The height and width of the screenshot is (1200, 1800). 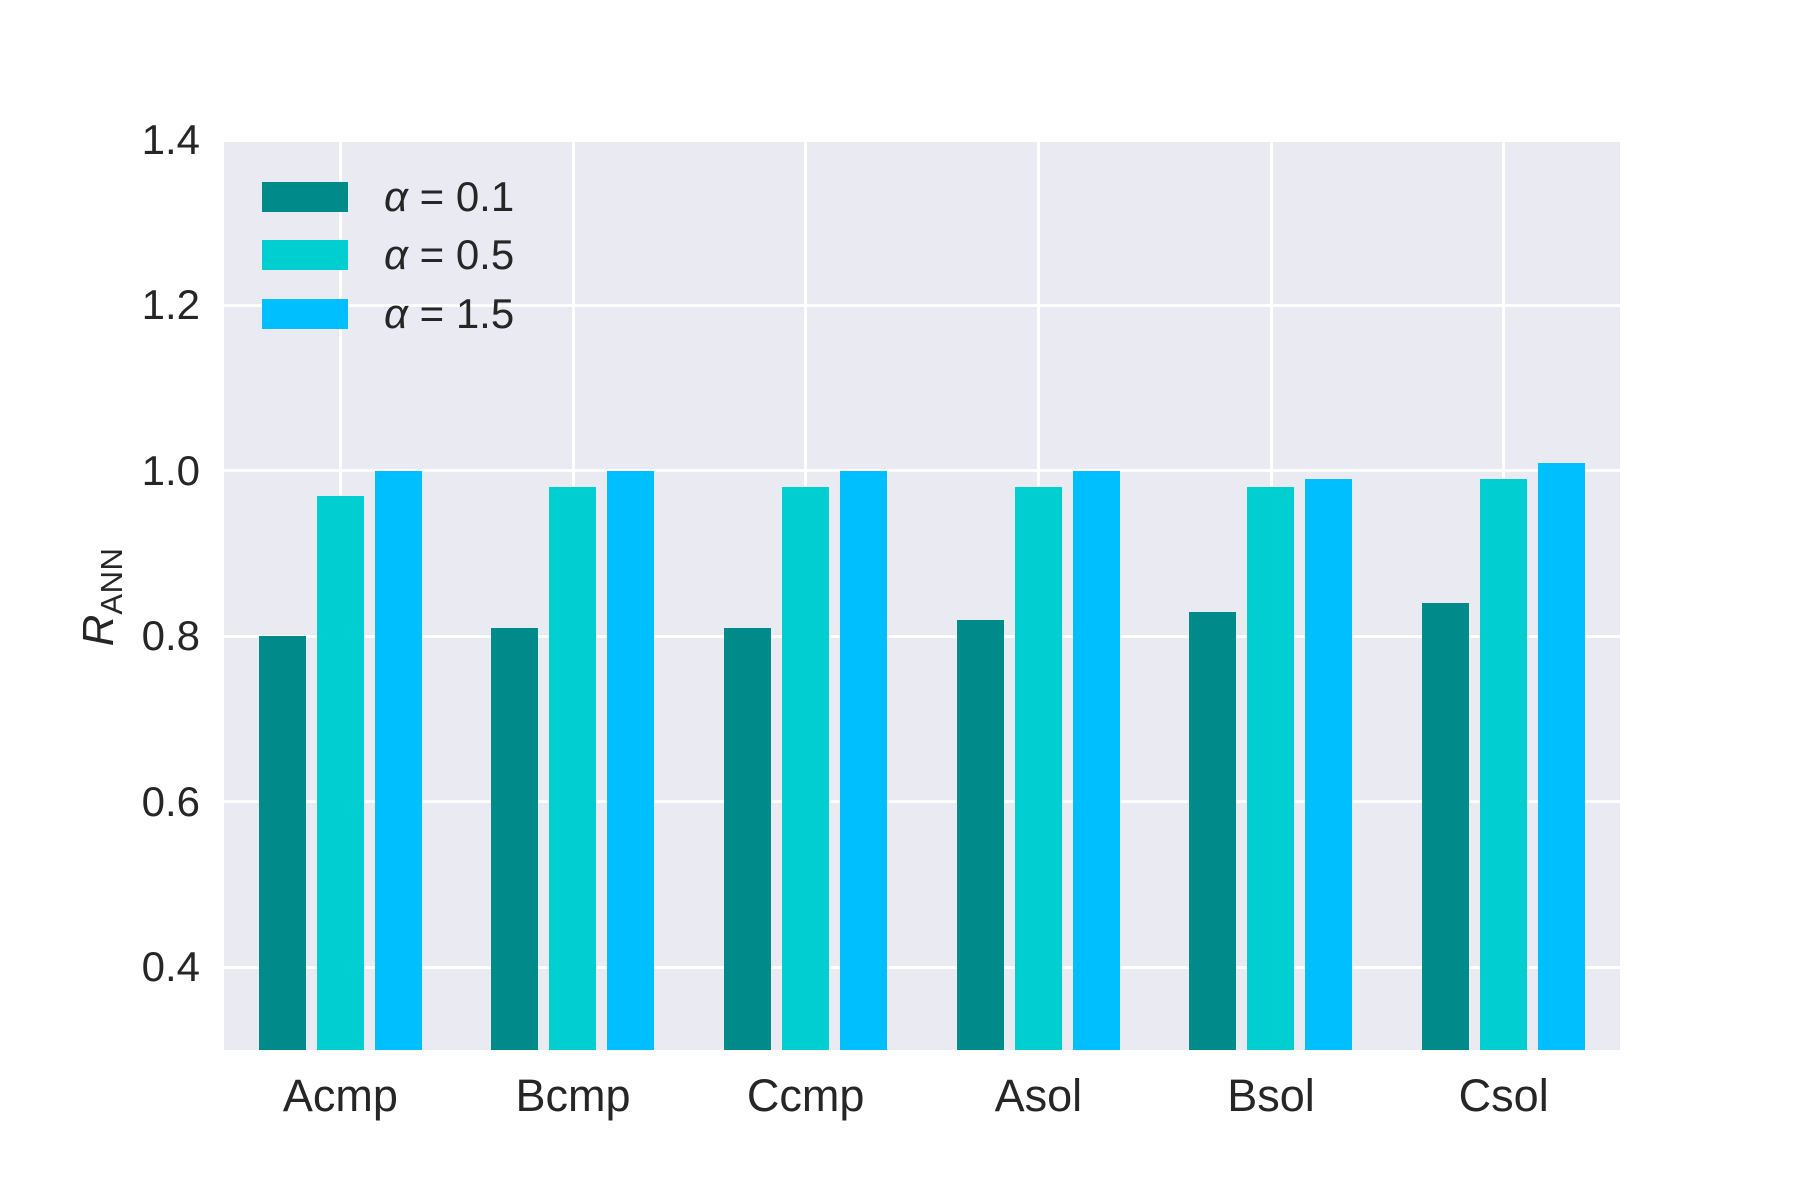 What do you see at coordinates (170, 636) in the screenshot?
I see `y-tick-label: 0.8` at bounding box center [170, 636].